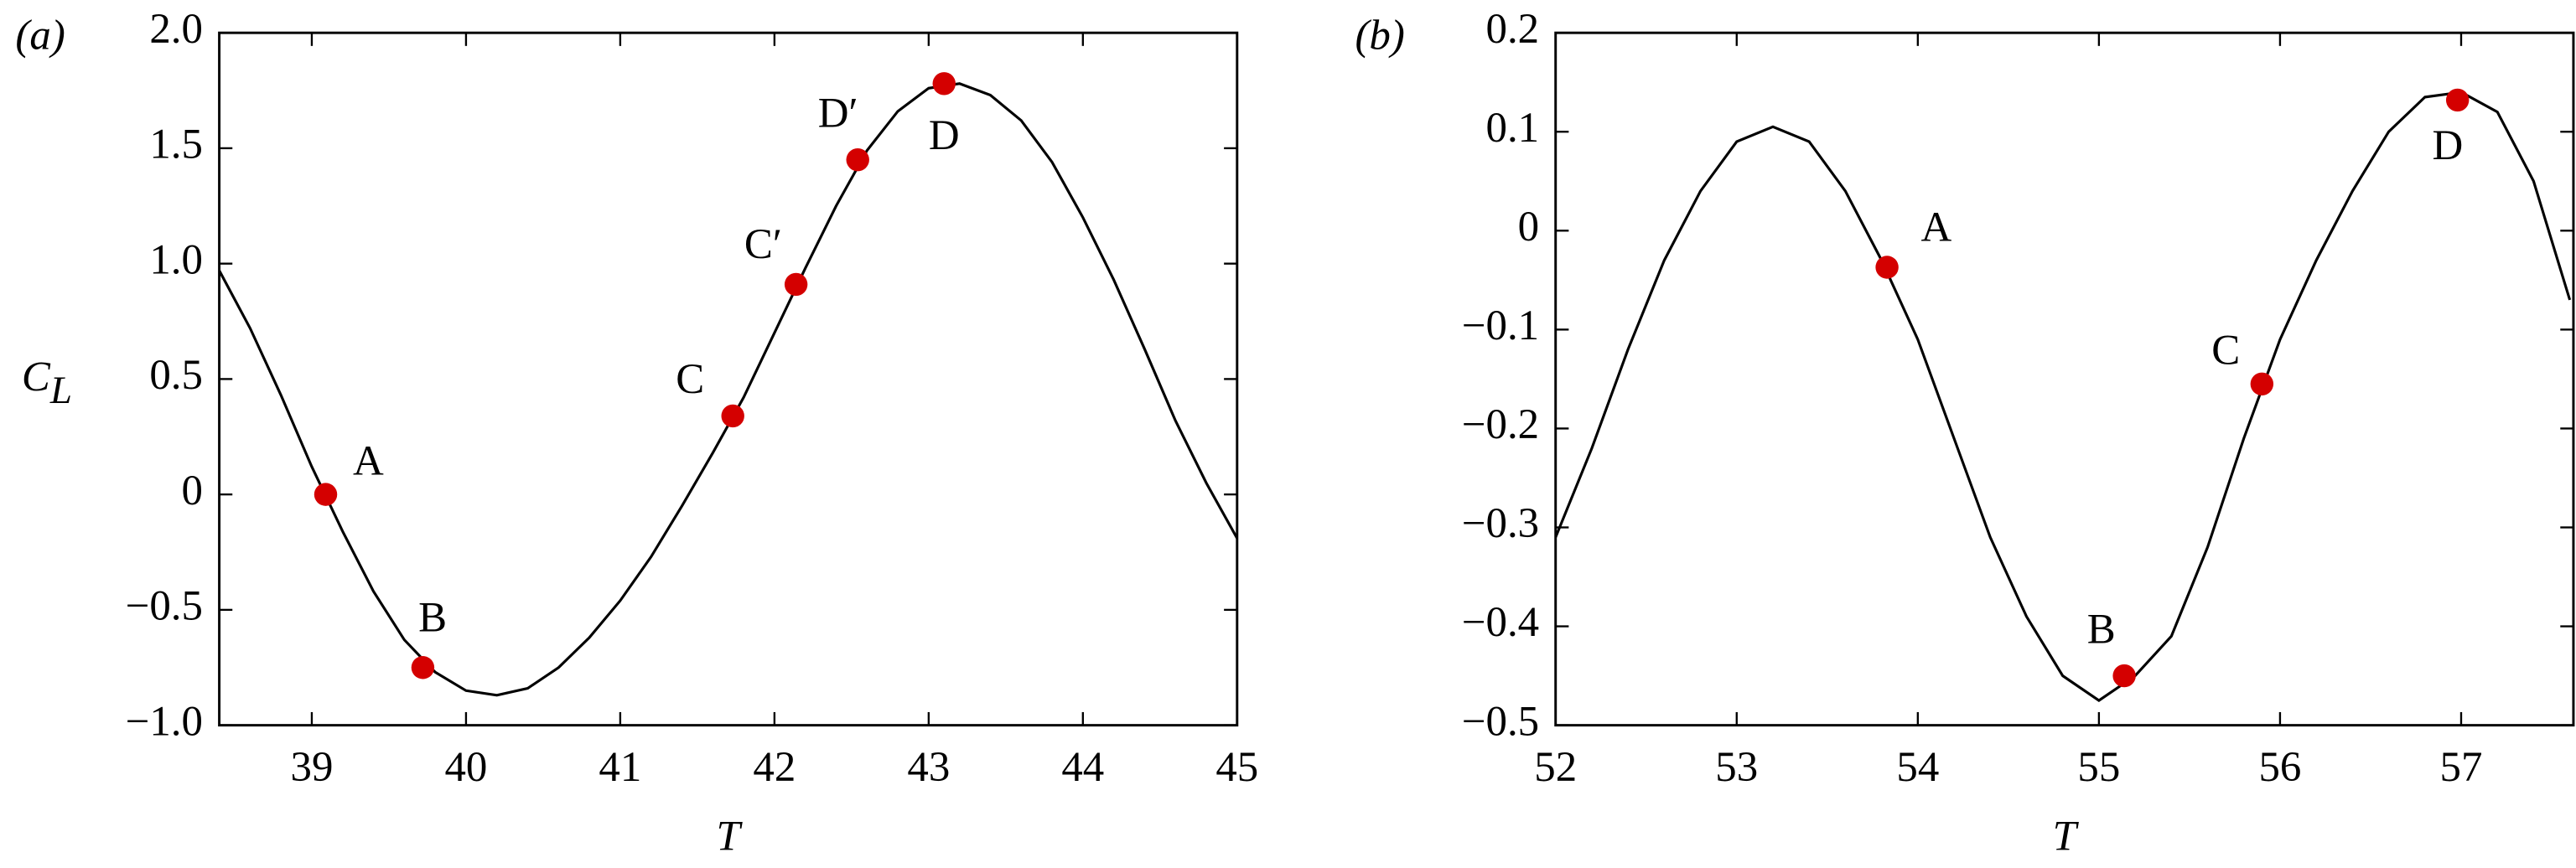 This screenshot has width=2576, height=868. Describe the element at coordinates (60, 391) in the screenshot. I see `y-axis-label-sub: L` at that location.